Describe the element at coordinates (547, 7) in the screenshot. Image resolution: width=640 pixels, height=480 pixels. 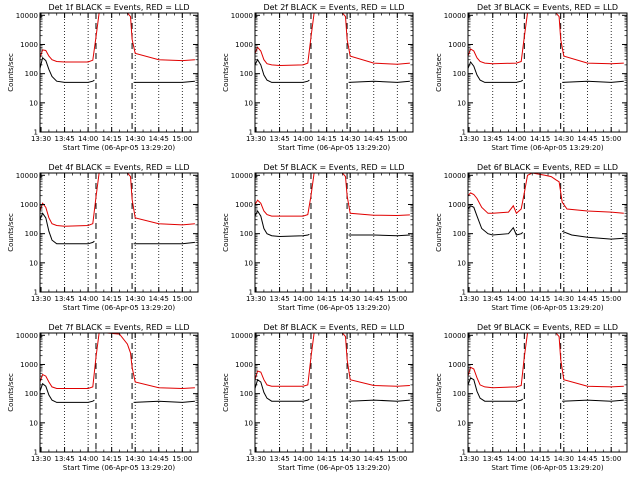
I see `panel-title: Det 3f BLACK = Events, RED = LLD` at that location.